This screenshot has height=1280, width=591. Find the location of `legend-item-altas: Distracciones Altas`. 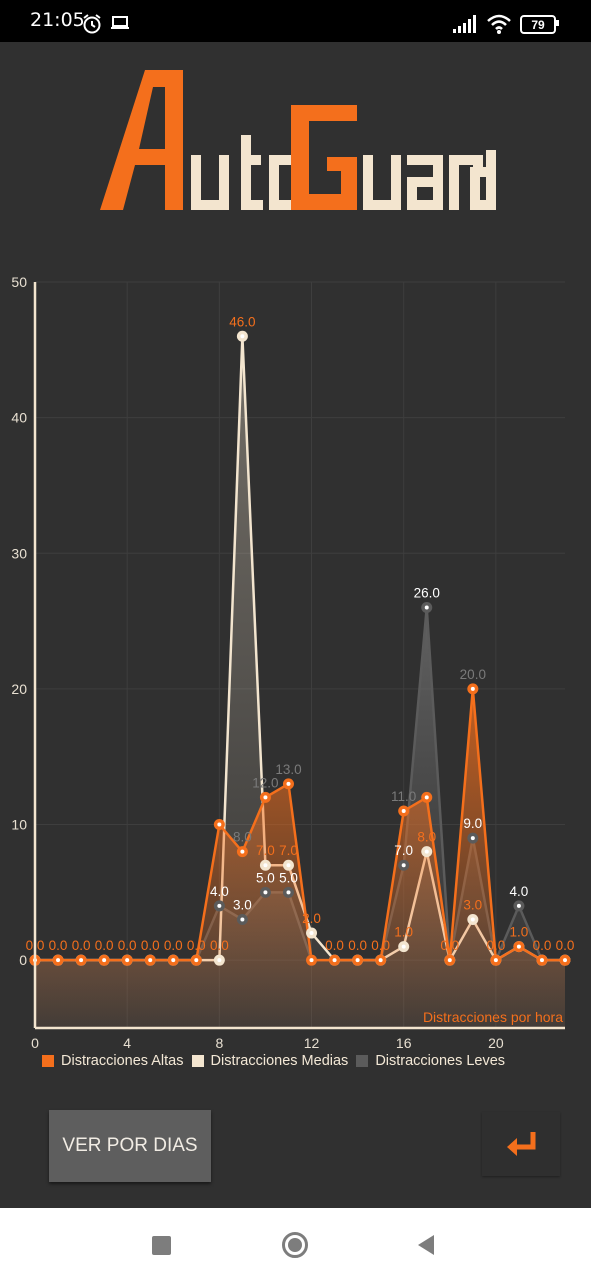

legend-item-altas: Distracciones Altas is located at coordinates (113, 1061).